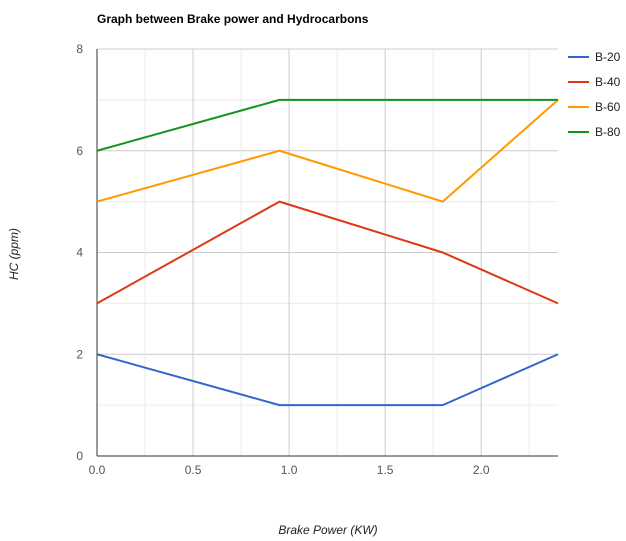 The width and height of the screenshot is (626, 541). Describe the element at coordinates (608, 107) in the screenshot. I see `legend-label: B-60` at that location.